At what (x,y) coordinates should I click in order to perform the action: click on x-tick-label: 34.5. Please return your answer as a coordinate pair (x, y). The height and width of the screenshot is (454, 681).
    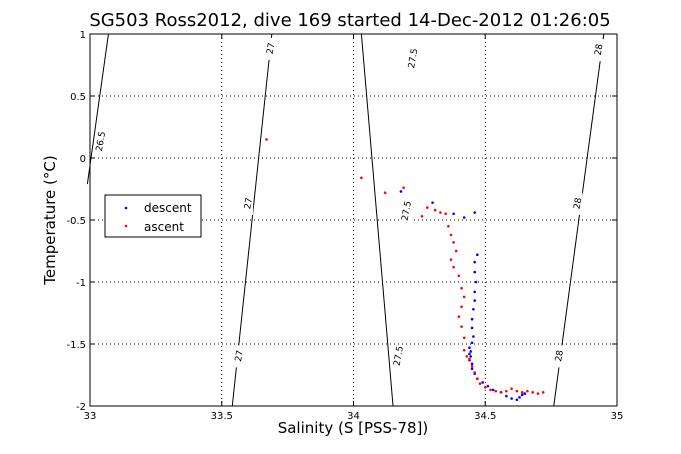
    Looking at the image, I should click on (485, 416).